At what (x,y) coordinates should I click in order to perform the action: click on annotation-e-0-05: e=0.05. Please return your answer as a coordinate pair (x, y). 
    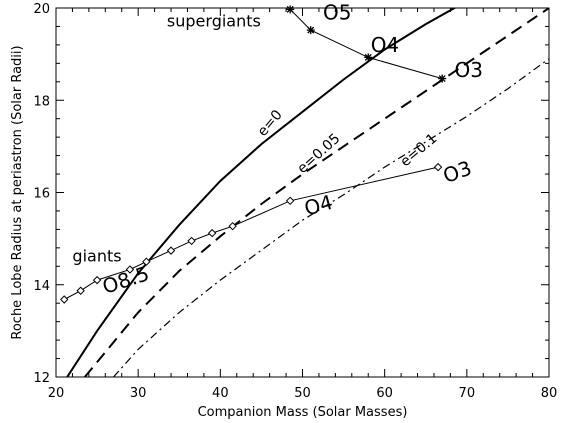
    Looking at the image, I should click on (318, 154).